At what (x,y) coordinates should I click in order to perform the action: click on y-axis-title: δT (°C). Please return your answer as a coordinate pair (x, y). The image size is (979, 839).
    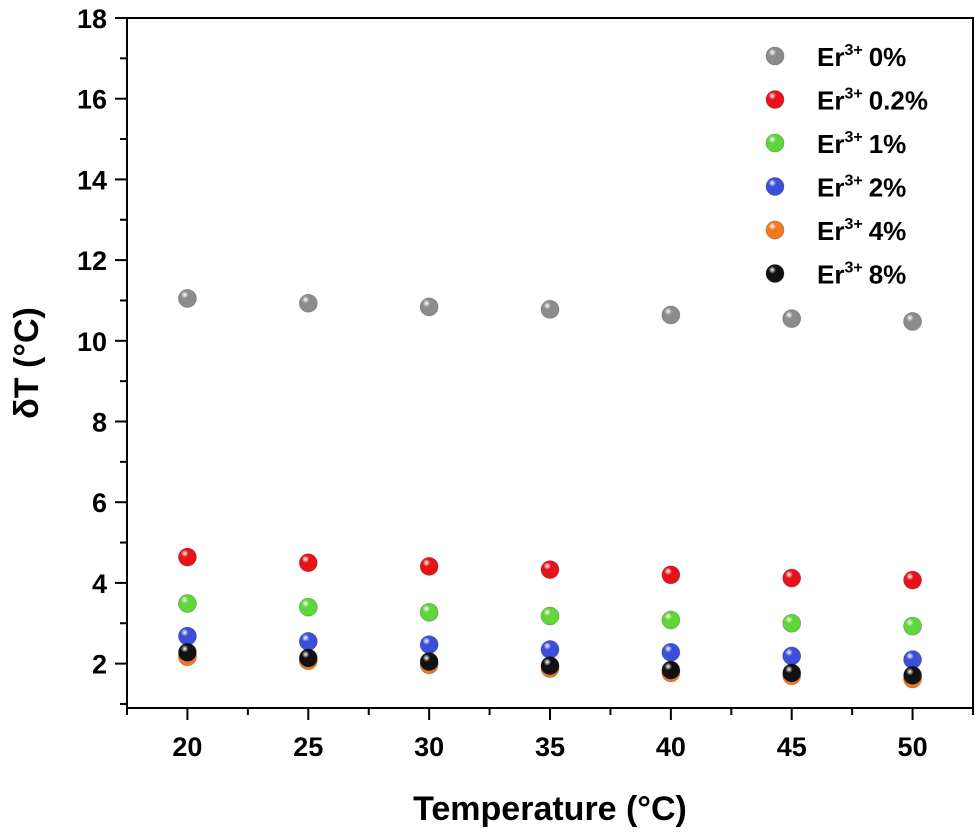
    Looking at the image, I should click on (27, 363).